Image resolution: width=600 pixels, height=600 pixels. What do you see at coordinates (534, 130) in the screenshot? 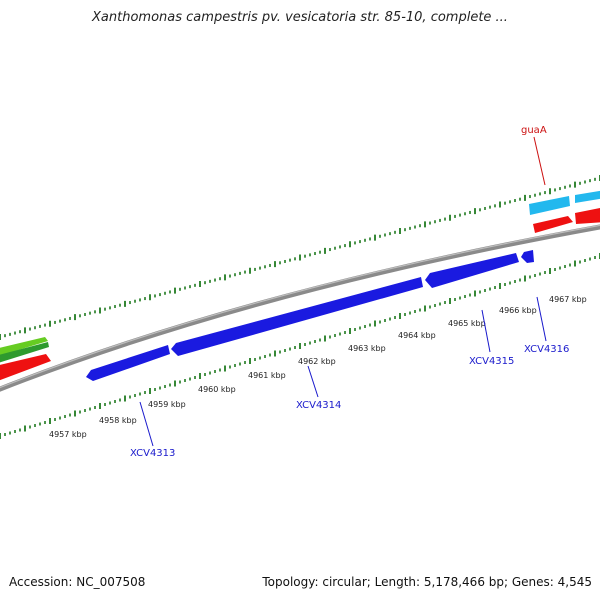
I see `gene-label-guaa: guaA` at bounding box center [534, 130].